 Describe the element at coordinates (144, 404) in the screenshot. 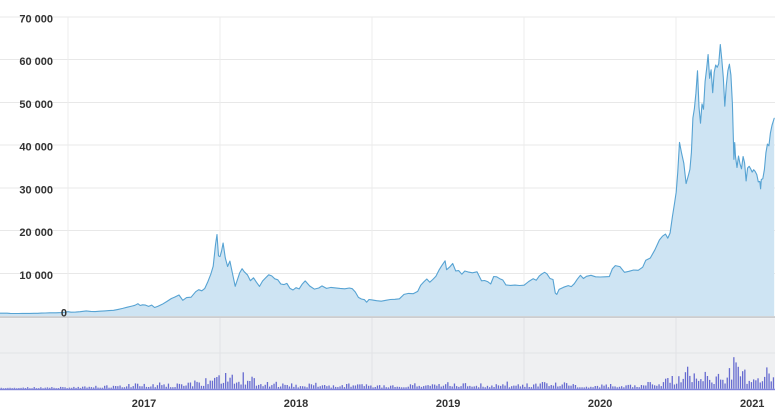

I see `x-axis-tick-label: 2017` at that location.